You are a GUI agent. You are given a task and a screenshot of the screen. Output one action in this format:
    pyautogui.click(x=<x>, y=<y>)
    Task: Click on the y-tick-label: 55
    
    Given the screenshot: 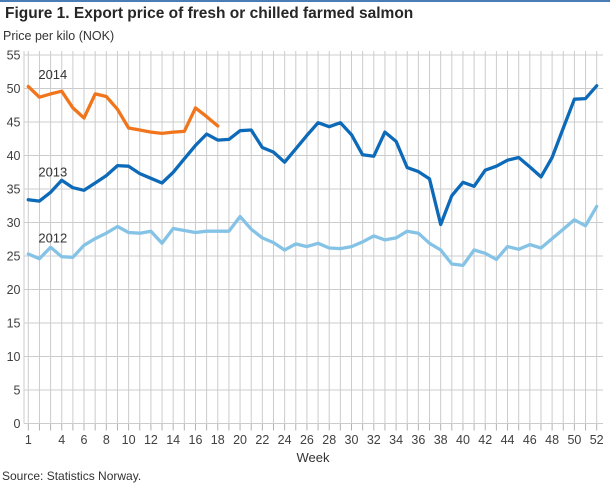 What is the action you would take?
    pyautogui.click(x=14, y=56)
    